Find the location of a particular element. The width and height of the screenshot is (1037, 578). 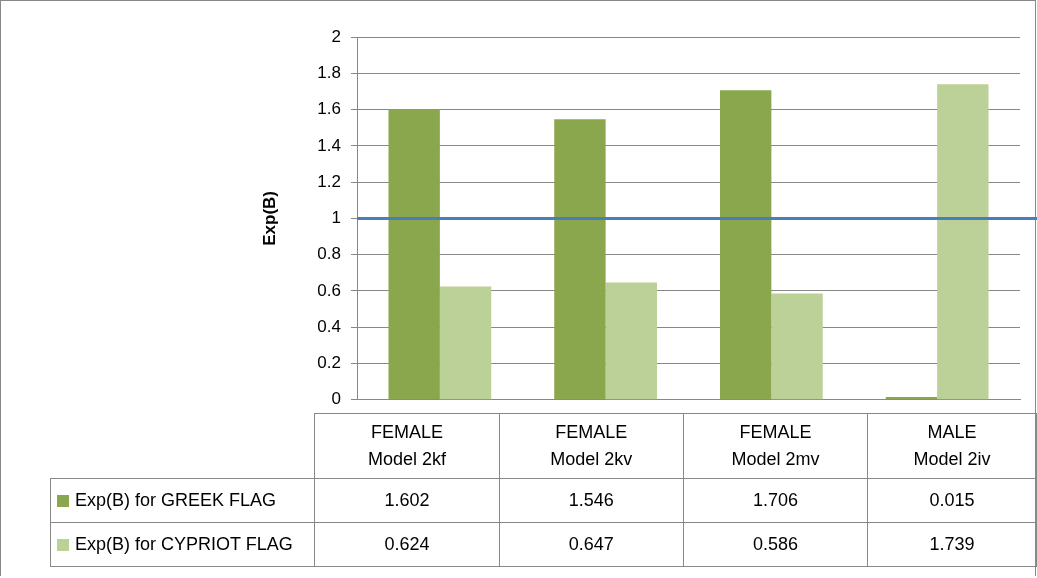

y-tick-label: 0 is located at coordinates (336, 399).